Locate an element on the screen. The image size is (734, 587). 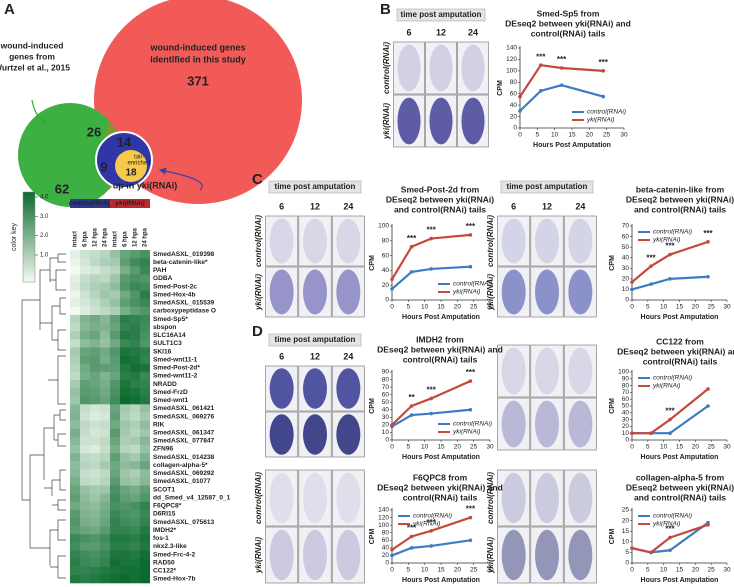
gene-label: sbspon is located at coordinates (164, 327).